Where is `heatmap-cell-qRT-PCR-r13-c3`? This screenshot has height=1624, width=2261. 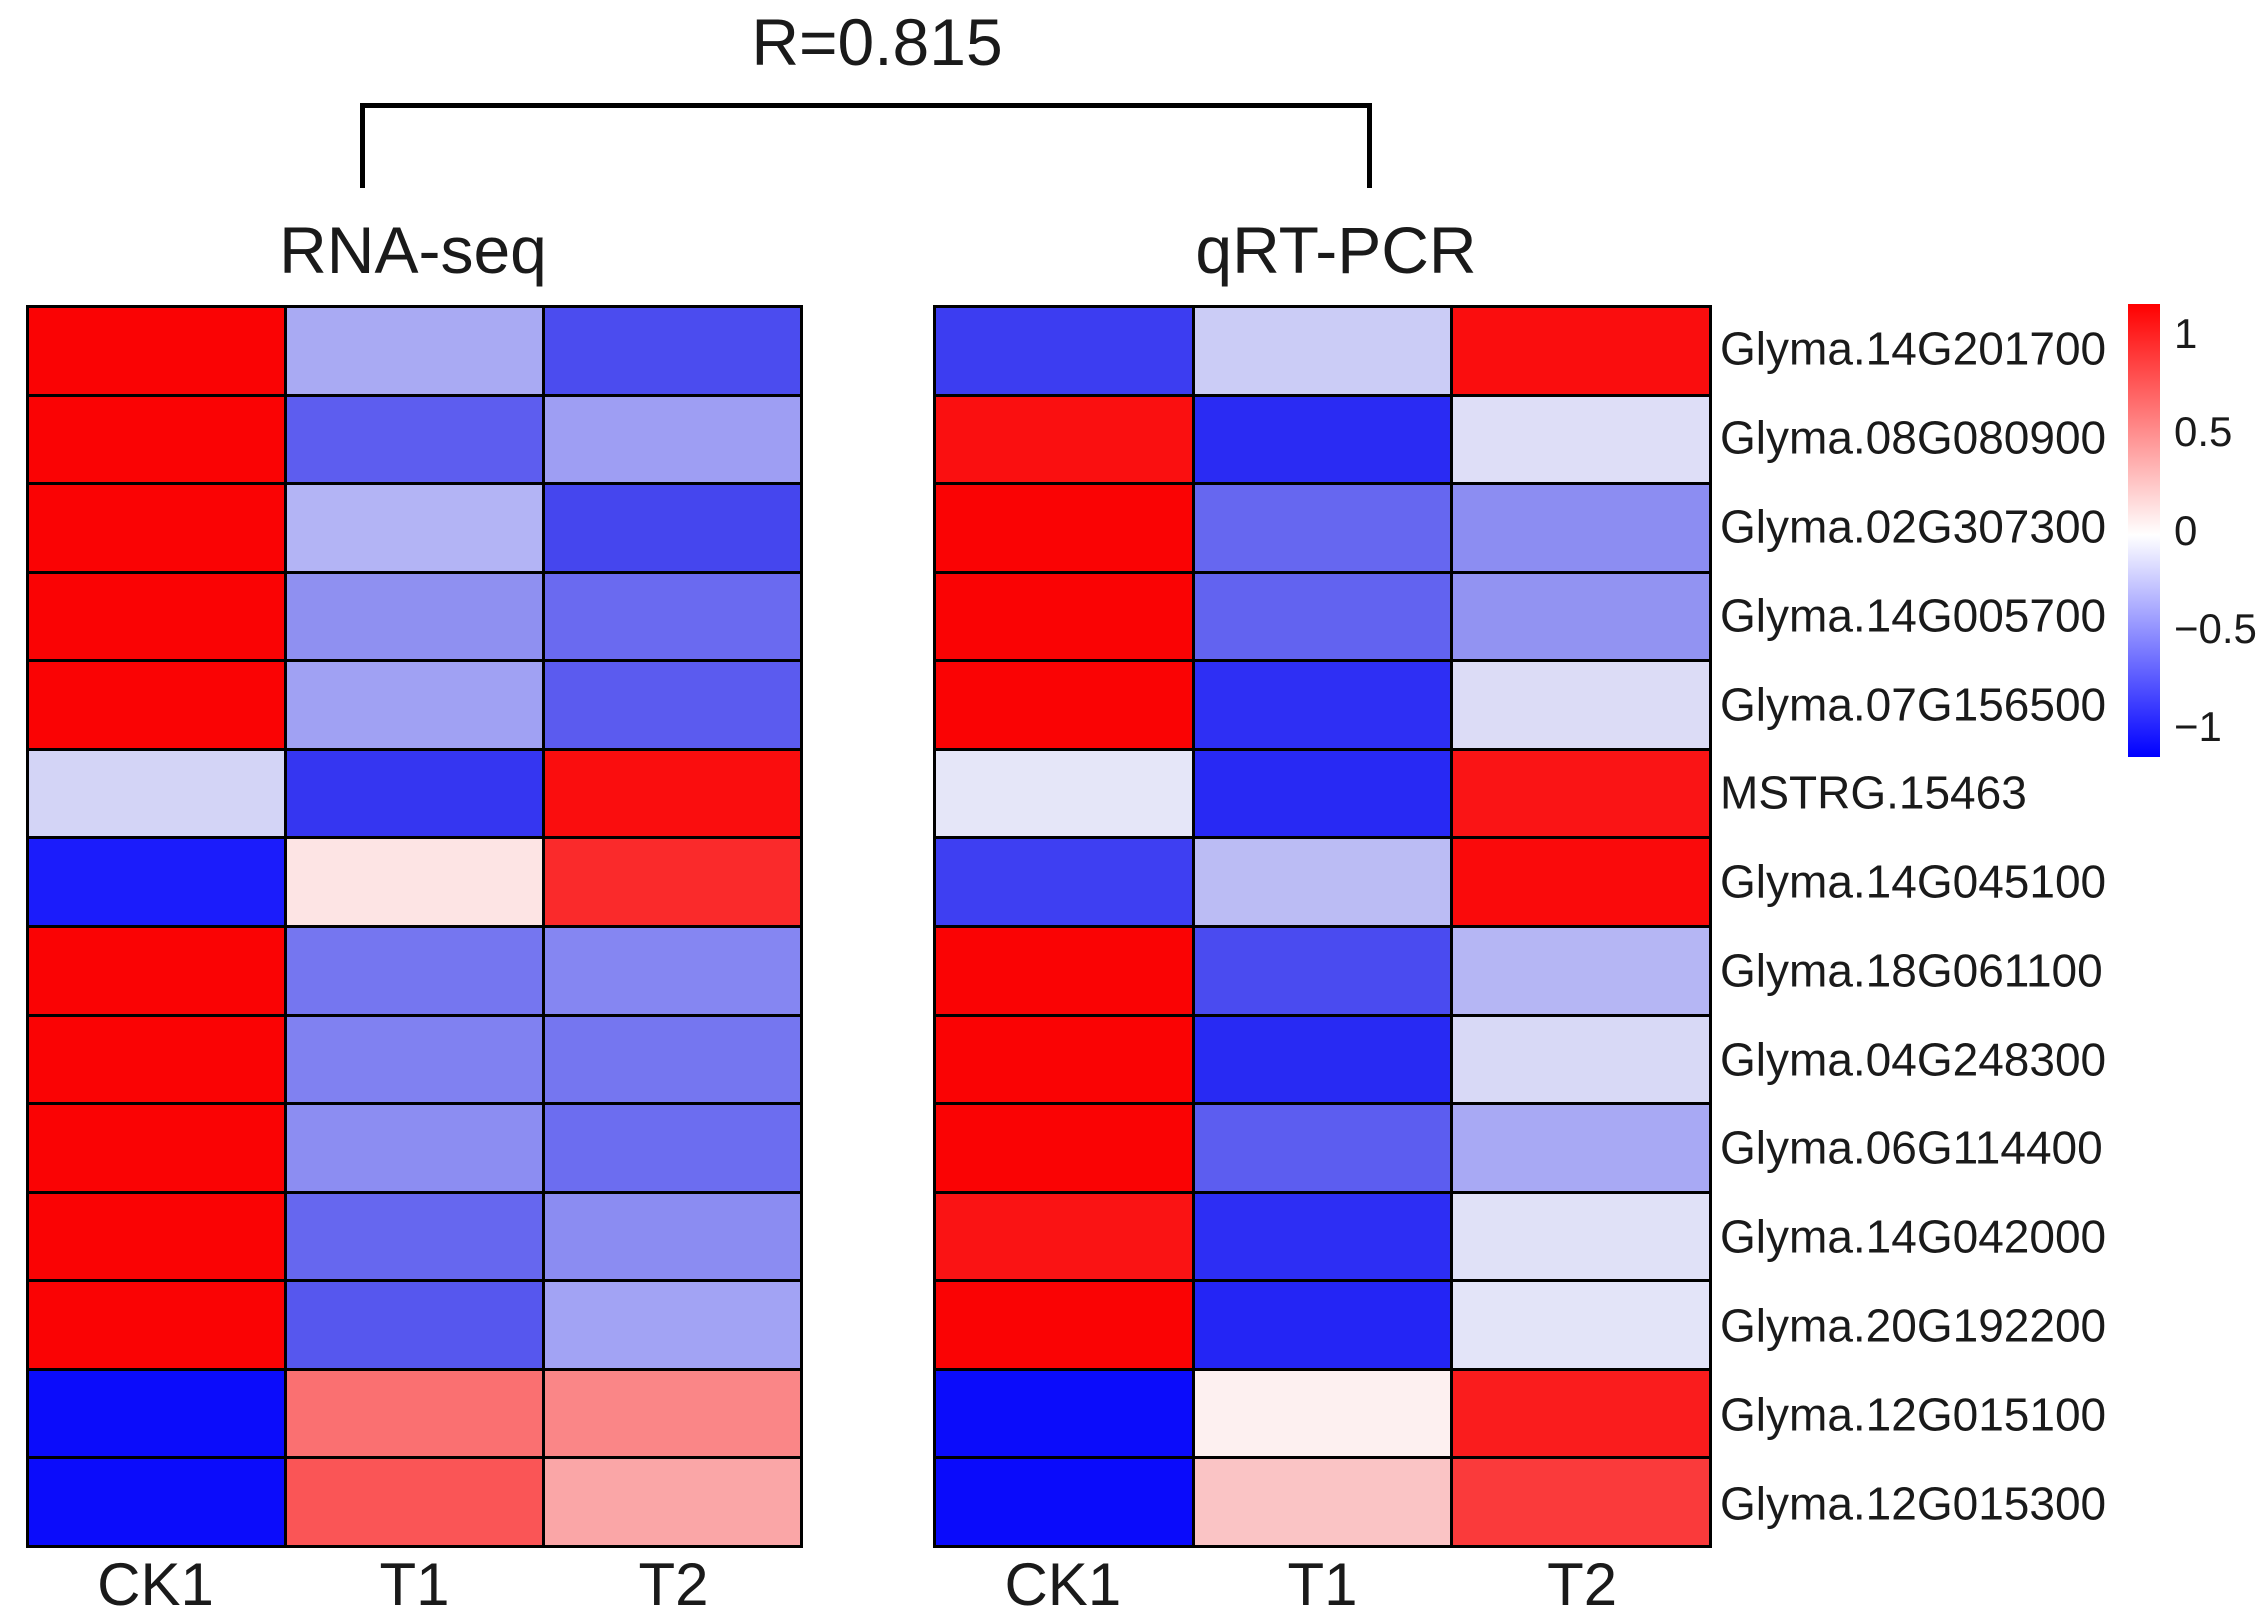 heatmap-cell-qRT-PCR-r13-c3 is located at coordinates (1581, 1413).